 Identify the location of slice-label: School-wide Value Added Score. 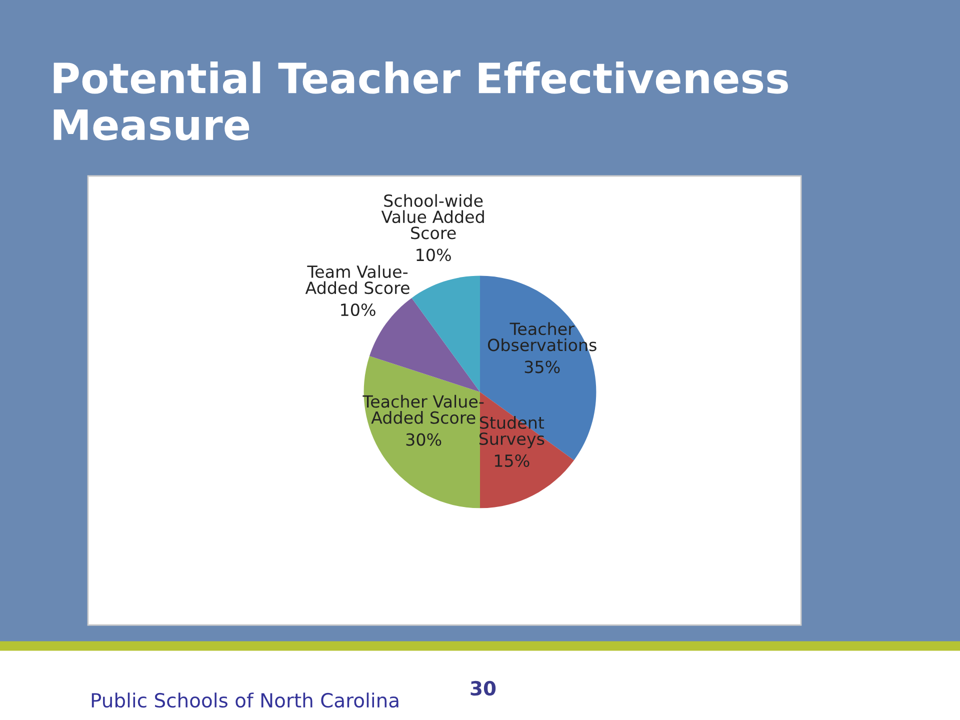
(432, 217).